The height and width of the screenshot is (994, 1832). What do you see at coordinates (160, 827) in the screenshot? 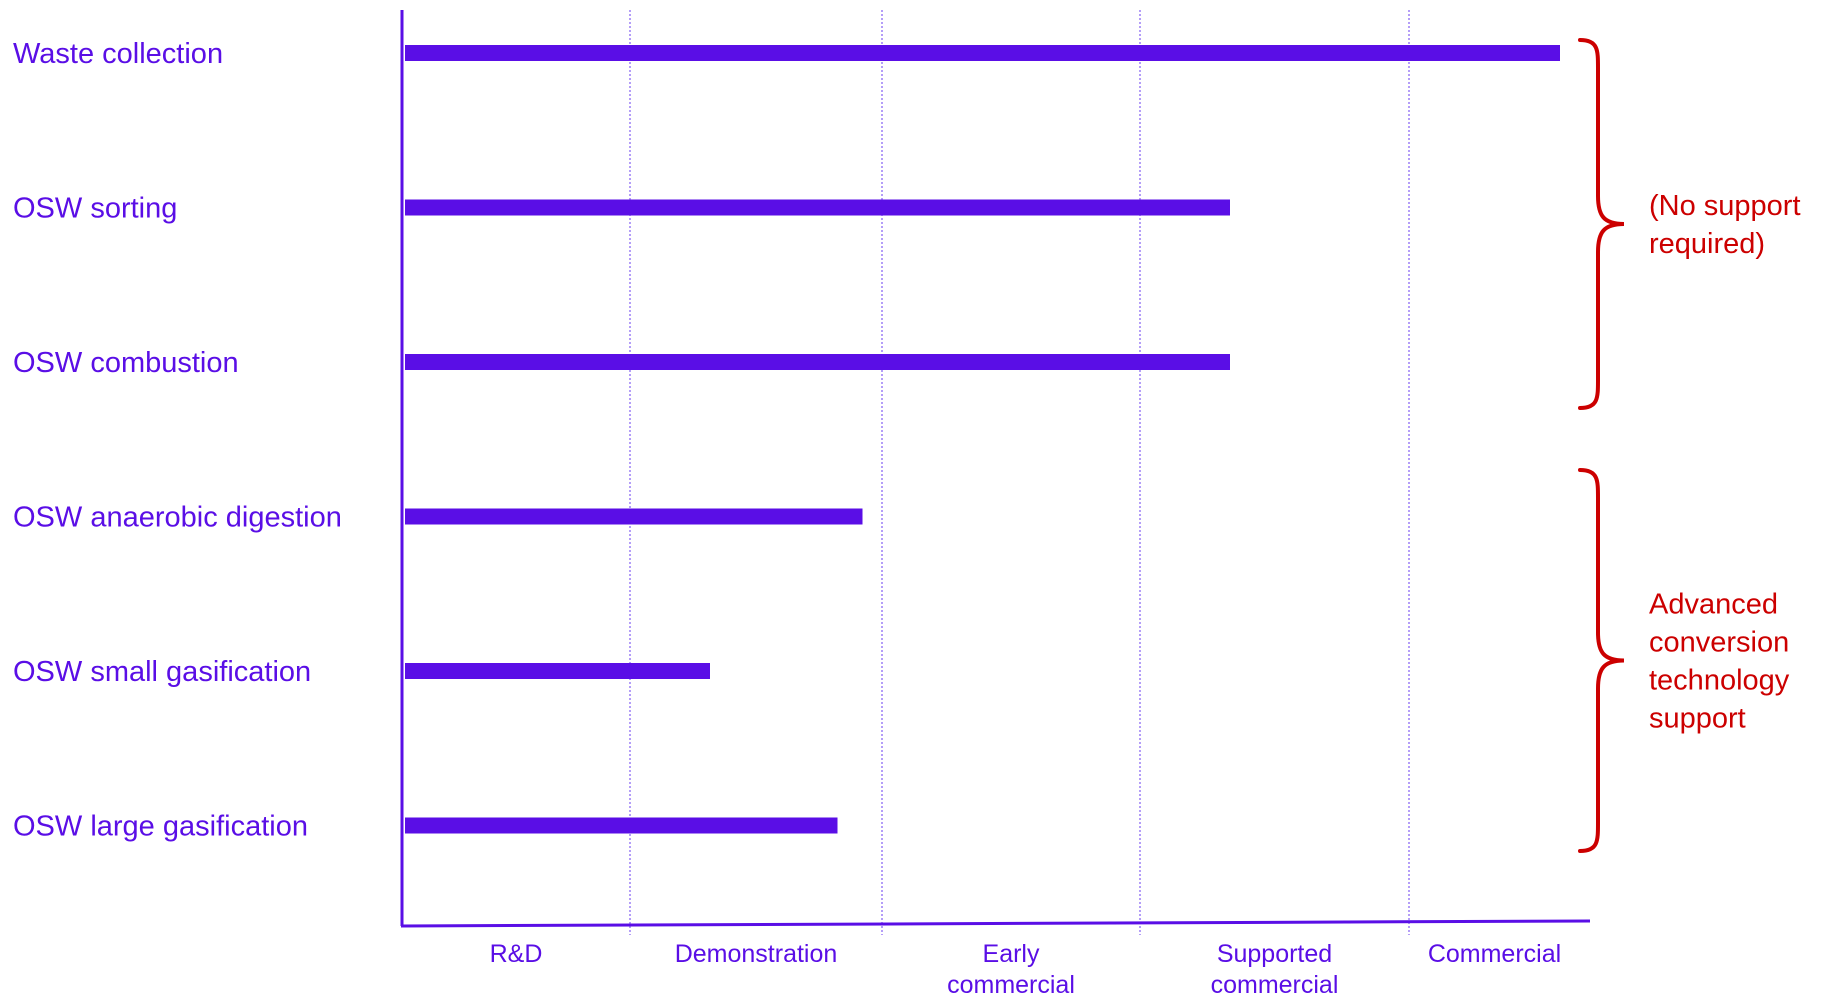
I see `category-label: OSW large gasification` at bounding box center [160, 827].